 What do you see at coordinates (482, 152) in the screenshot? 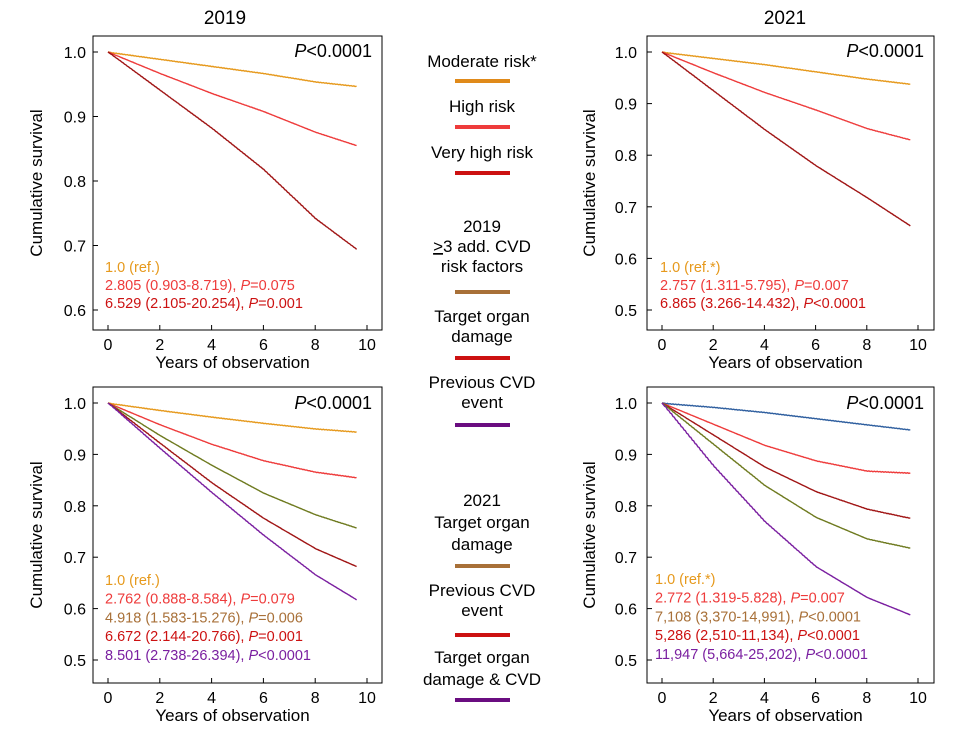
I see `legend-label: Very high risk` at bounding box center [482, 152].